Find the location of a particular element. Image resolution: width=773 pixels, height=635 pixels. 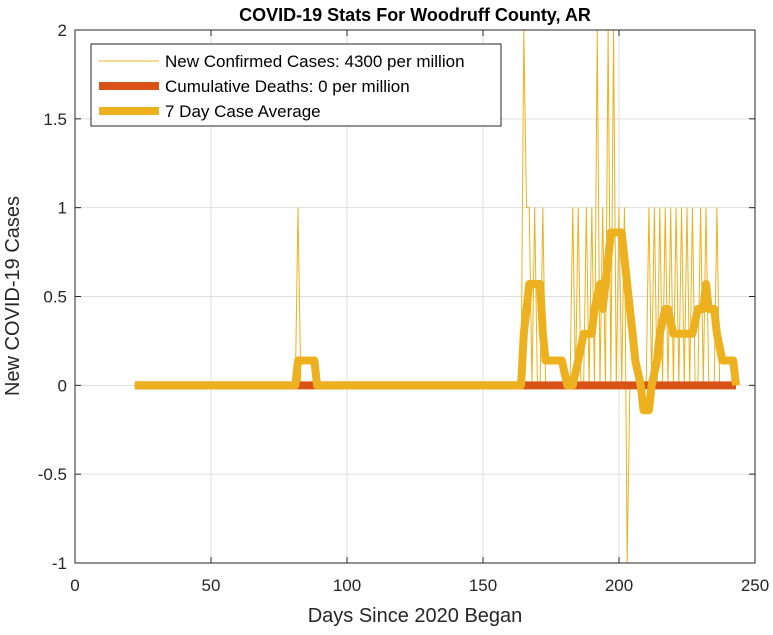

x-tick-label: 150 is located at coordinates (483, 585).